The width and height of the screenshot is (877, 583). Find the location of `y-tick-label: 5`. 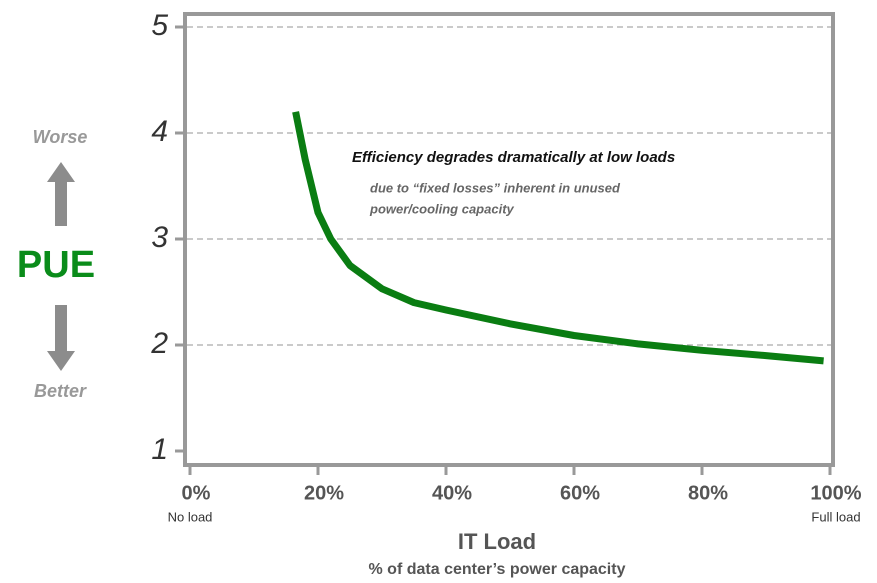

y-tick-label: 5 is located at coordinates (159, 25).